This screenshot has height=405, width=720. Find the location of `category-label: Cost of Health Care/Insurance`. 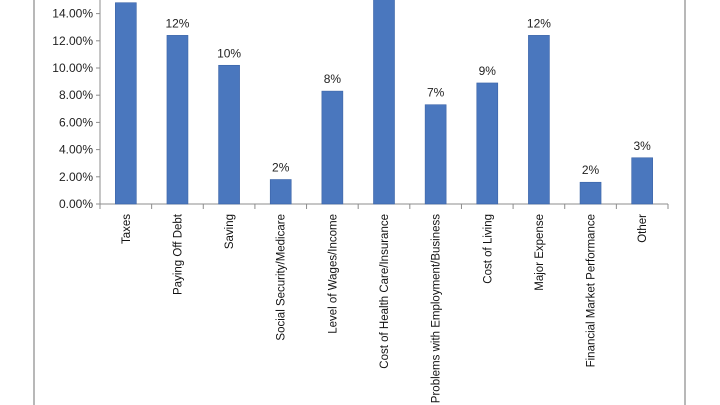

category-label: Cost of Health Care/Insurance is located at coordinates (385, 291).